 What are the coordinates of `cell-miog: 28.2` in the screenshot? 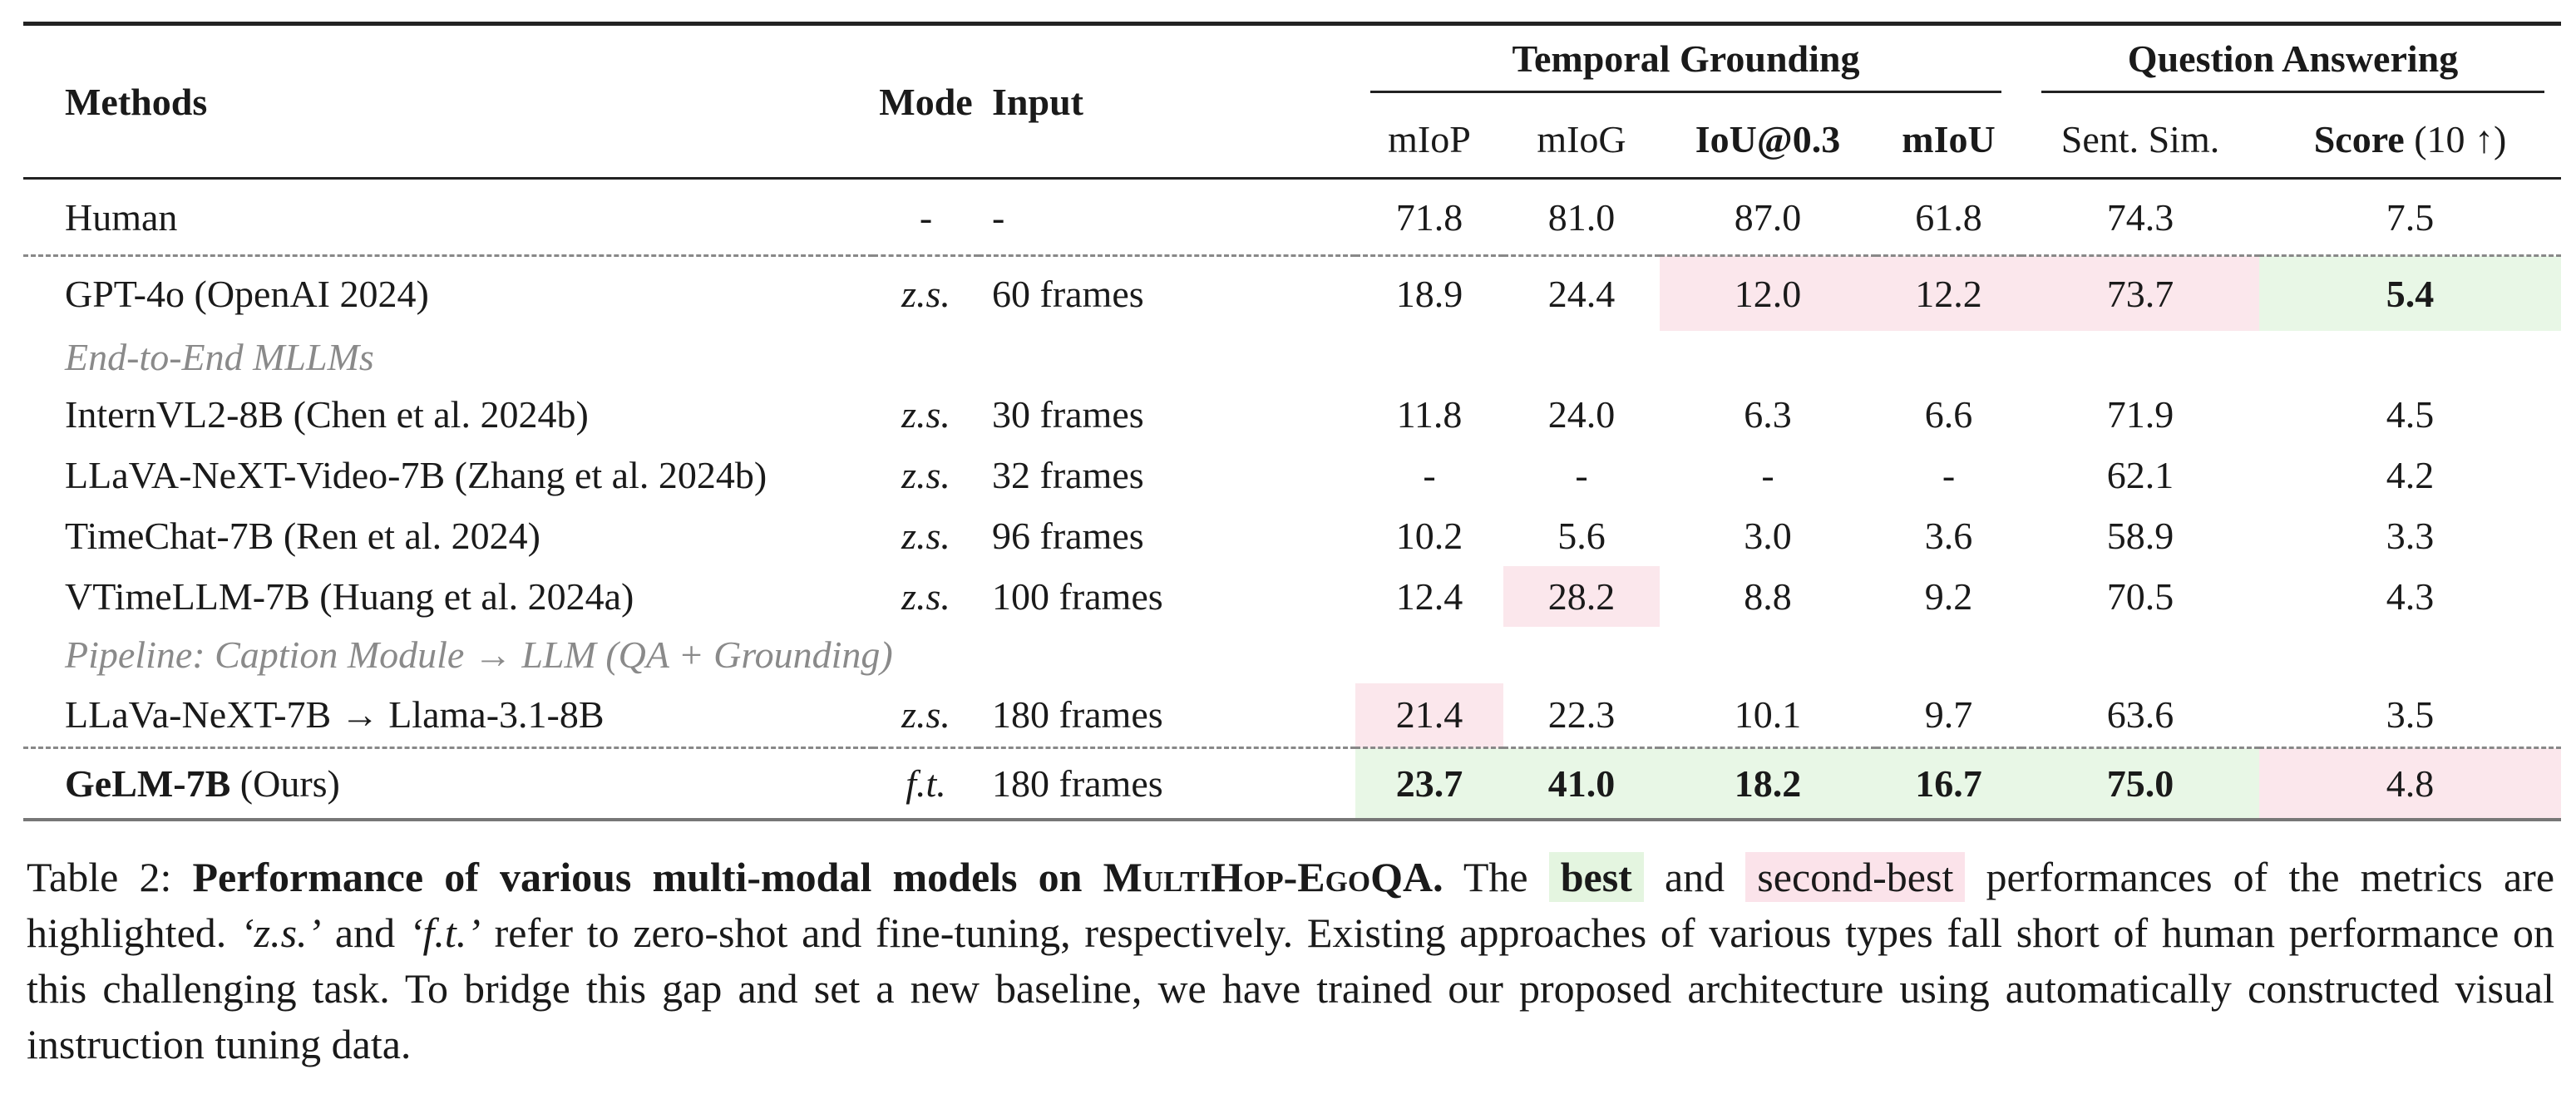 It's located at (1581, 596).